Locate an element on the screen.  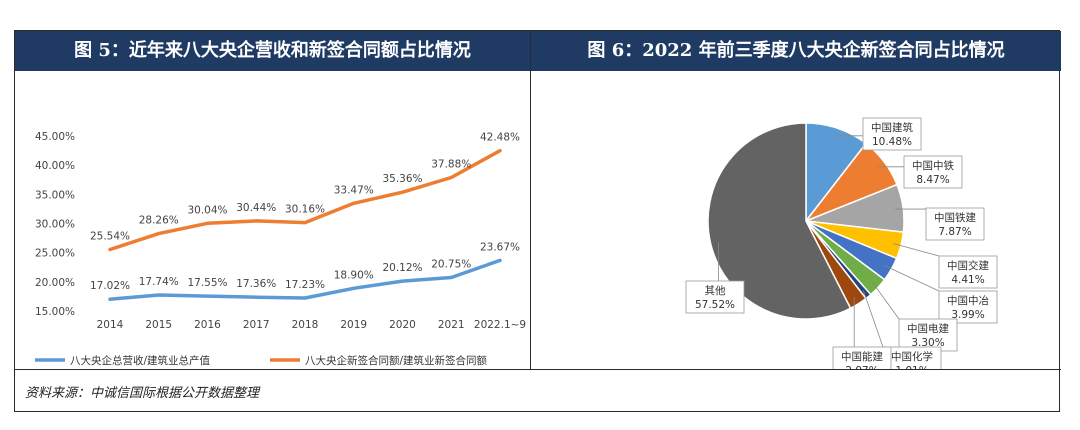
data-label: 17.02% is located at coordinates (110, 286).